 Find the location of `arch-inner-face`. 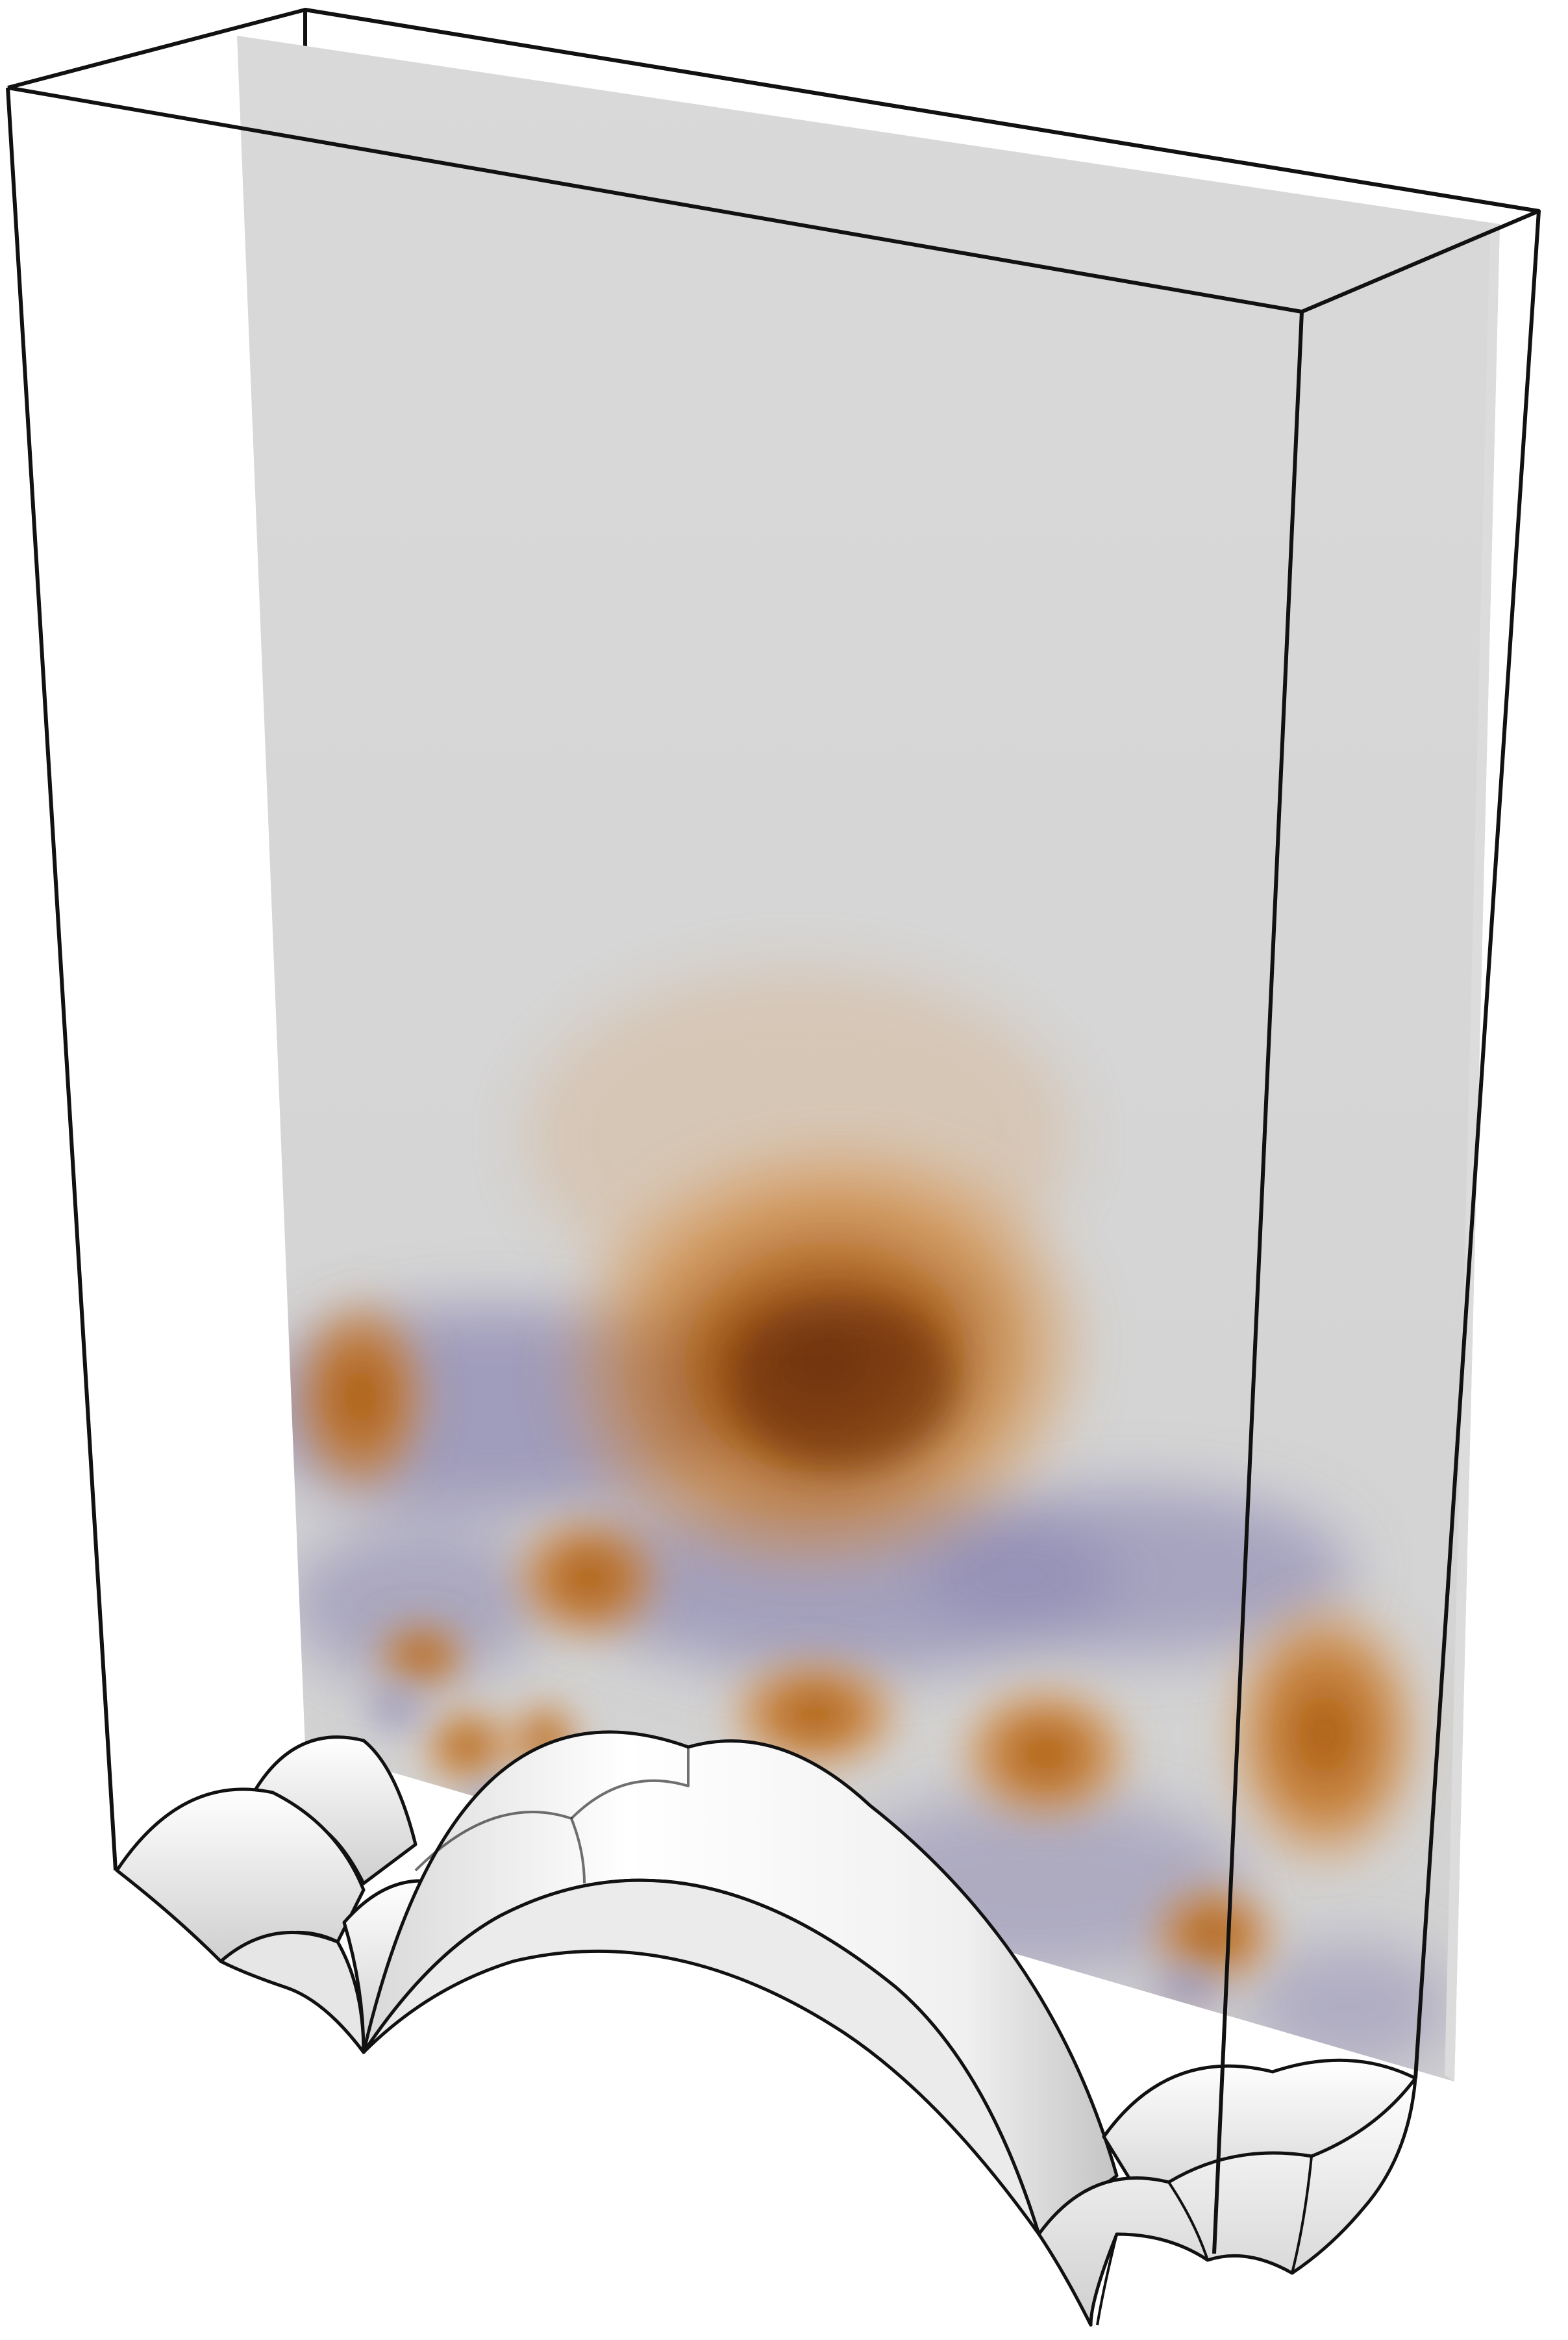

arch-inner-face is located at coordinates (701, 2057).